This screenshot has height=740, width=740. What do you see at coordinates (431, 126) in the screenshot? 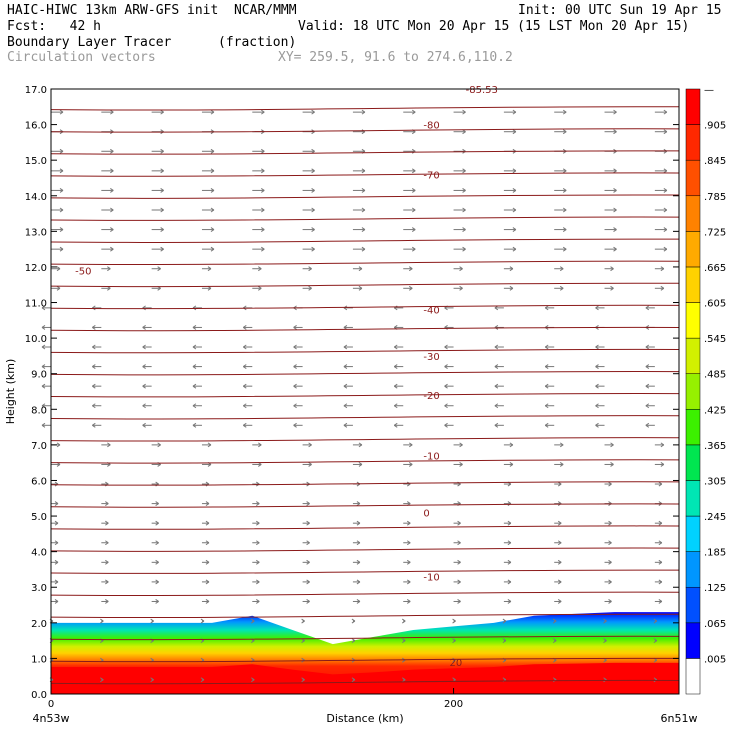
I see `contour-label: -80` at bounding box center [431, 126].